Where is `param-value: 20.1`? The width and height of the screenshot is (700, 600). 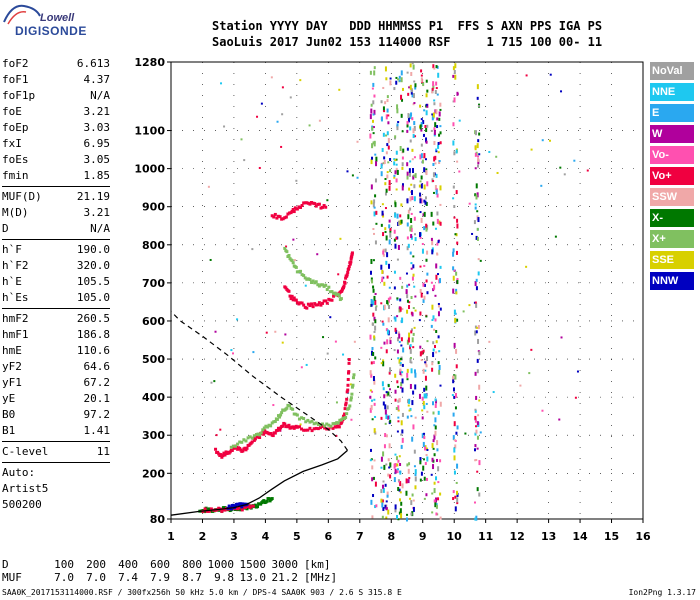 param-value: 20.1 is located at coordinates (97, 398).